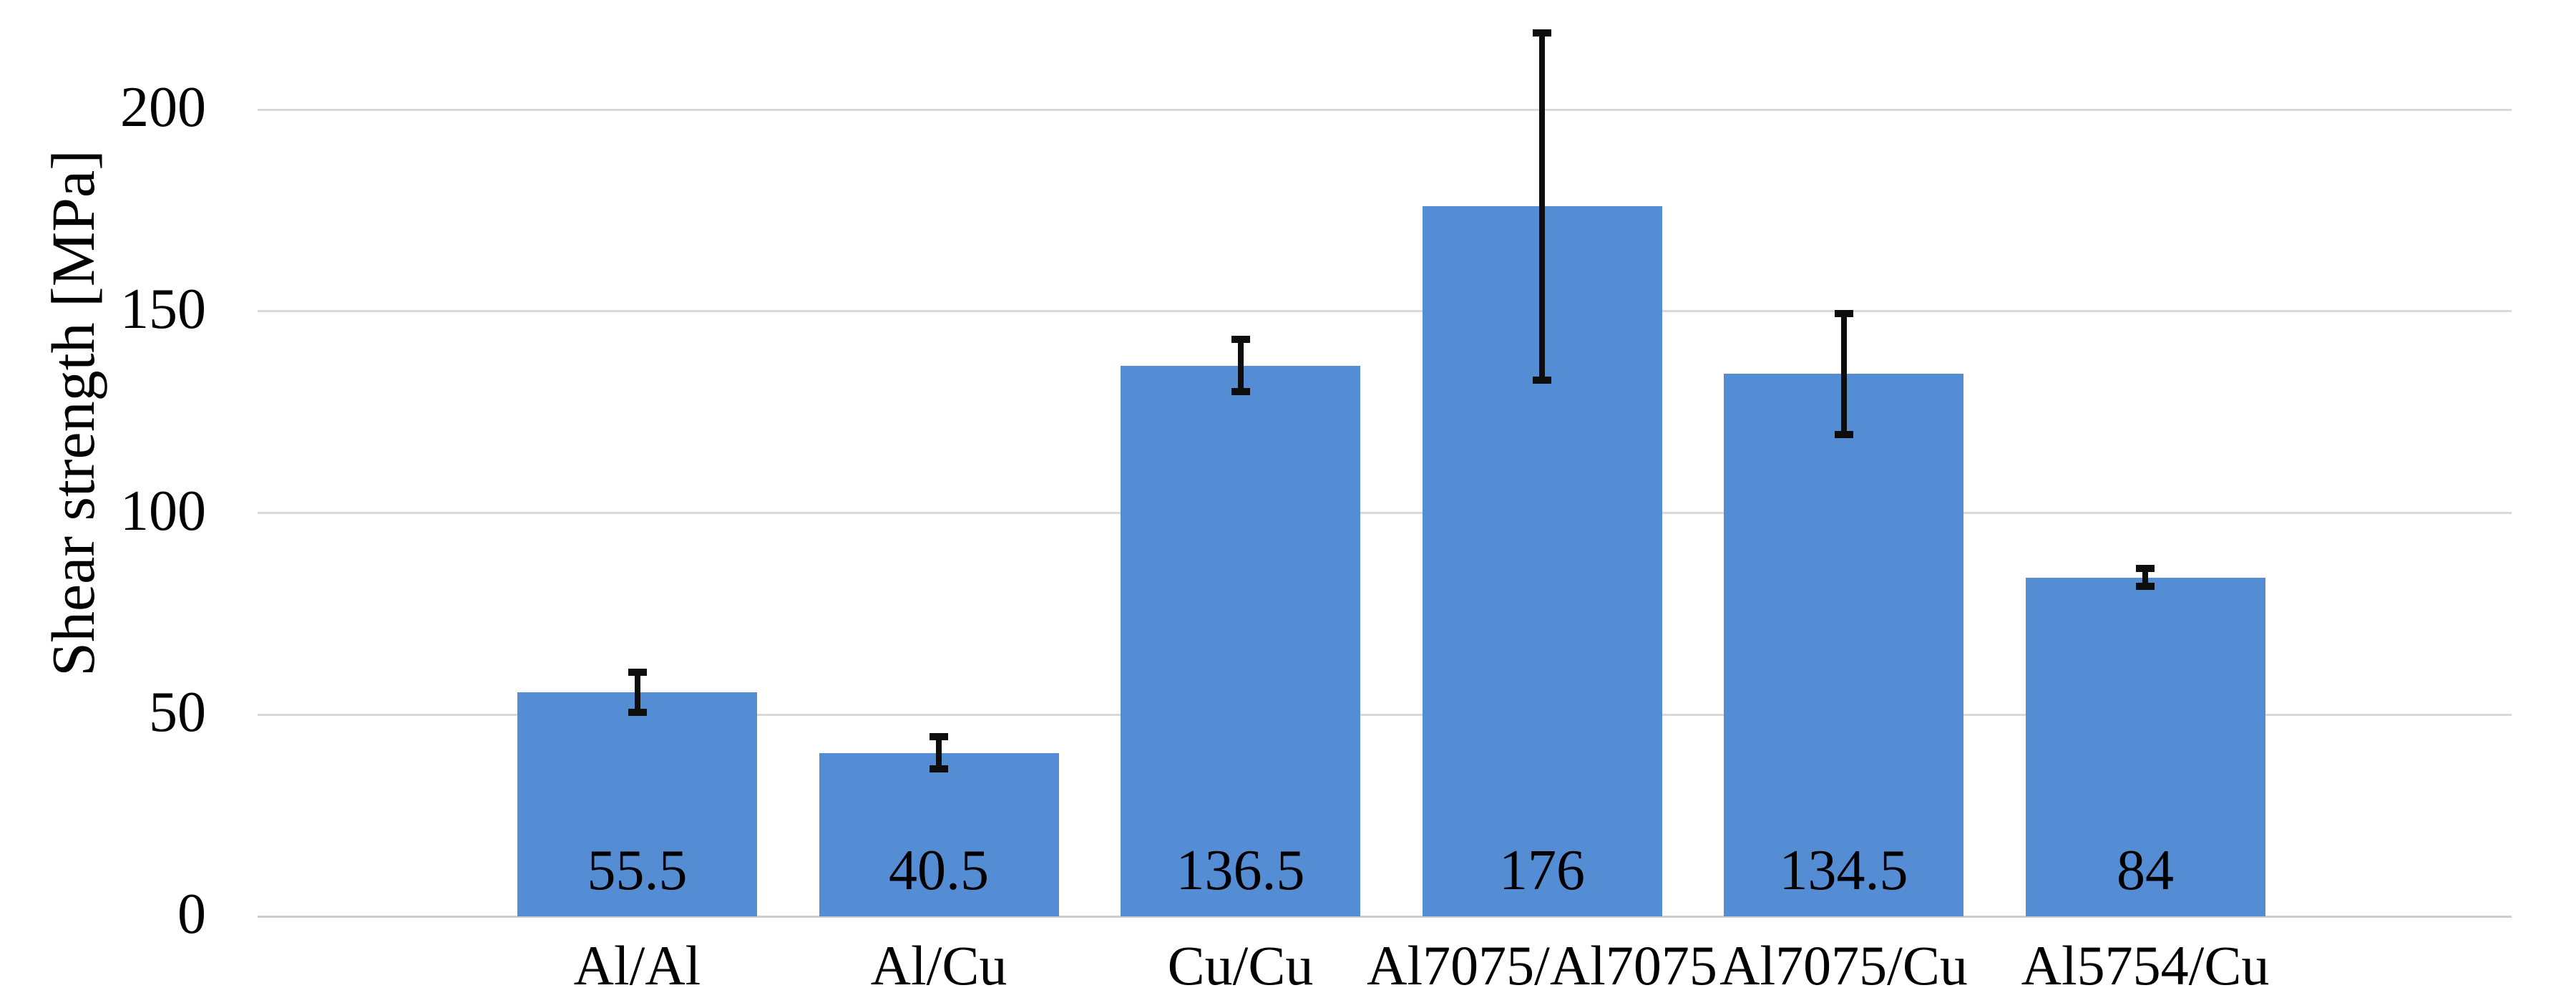 The height and width of the screenshot is (1008, 2576). What do you see at coordinates (2145, 870) in the screenshot?
I see `bar-value-label: 84` at bounding box center [2145, 870].